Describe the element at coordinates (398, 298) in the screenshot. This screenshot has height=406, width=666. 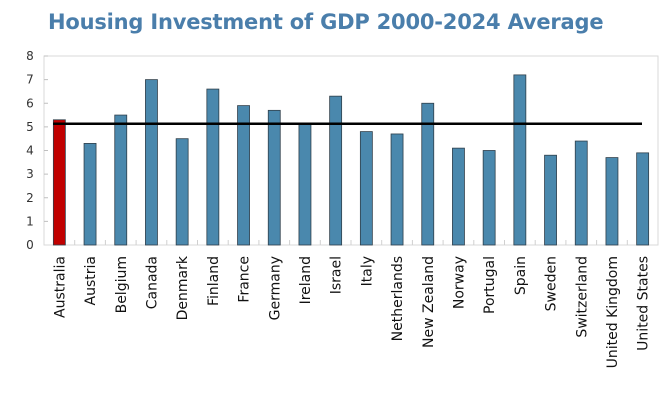
I see `x-tick-label: Netherlands` at that location.